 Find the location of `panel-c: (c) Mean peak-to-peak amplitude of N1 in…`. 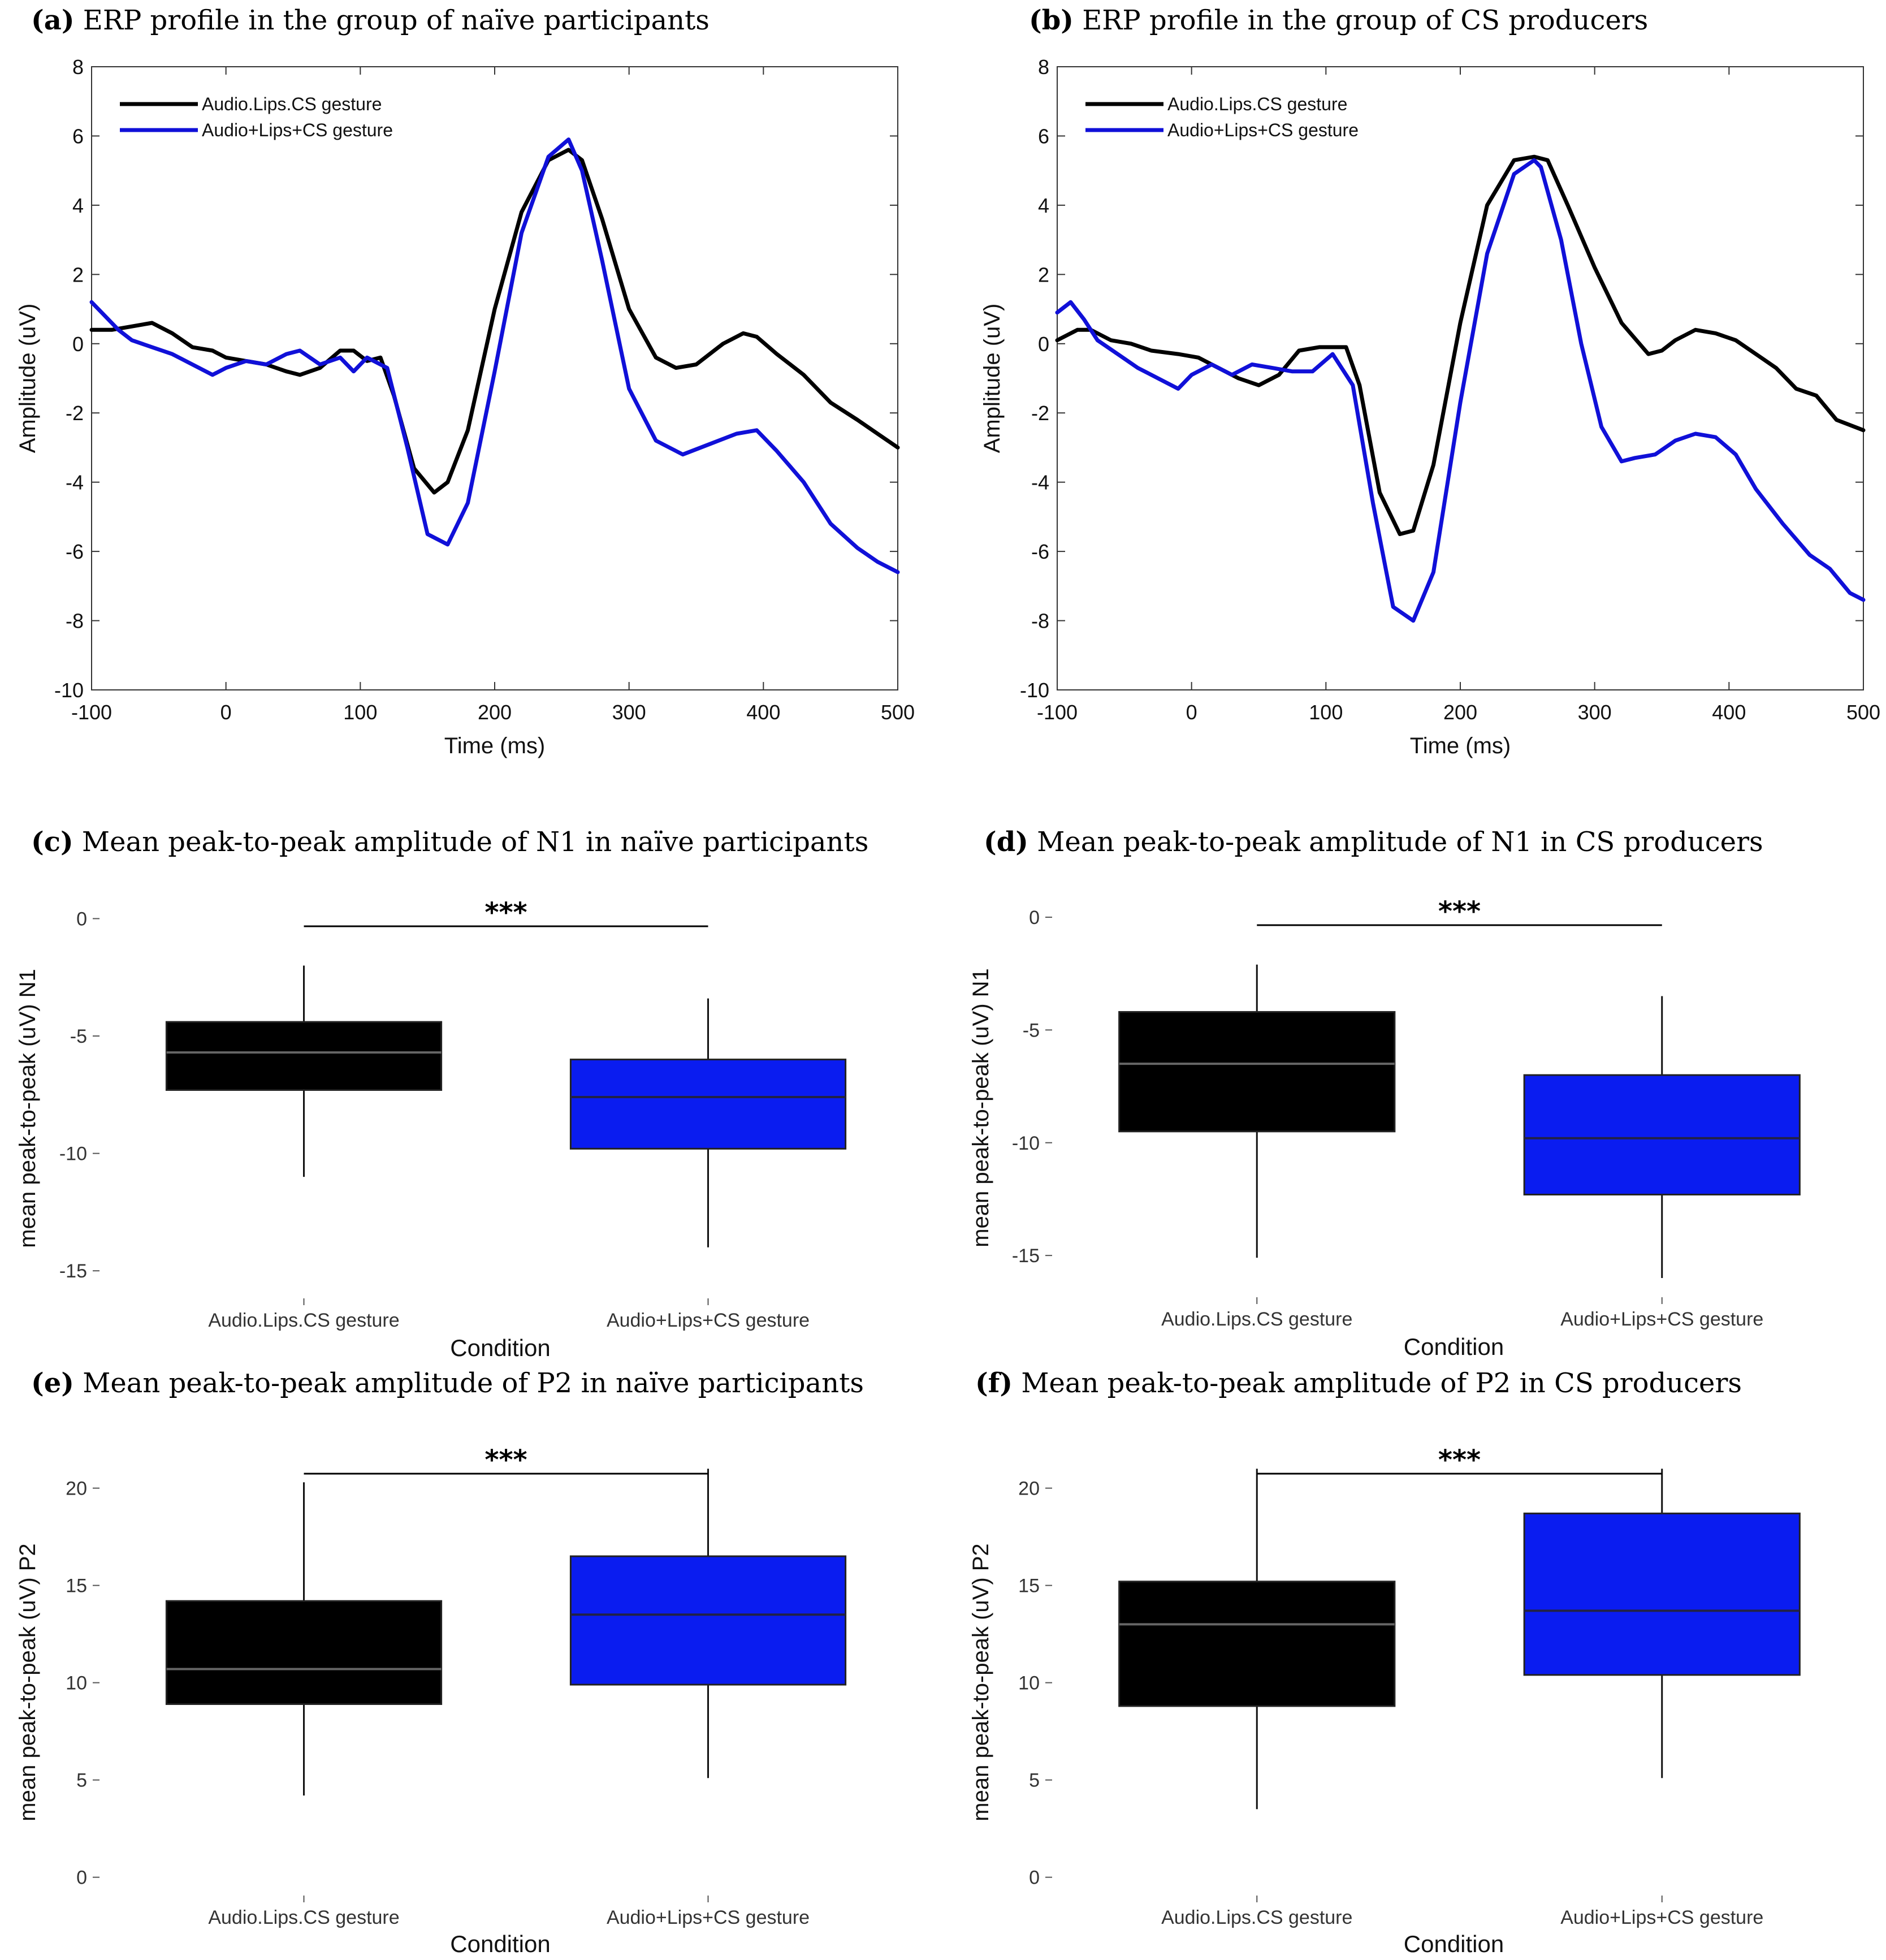

panel-c: (c) Mean peak-to-peak amplitude of N1 in… is located at coordinates (442, 1093).